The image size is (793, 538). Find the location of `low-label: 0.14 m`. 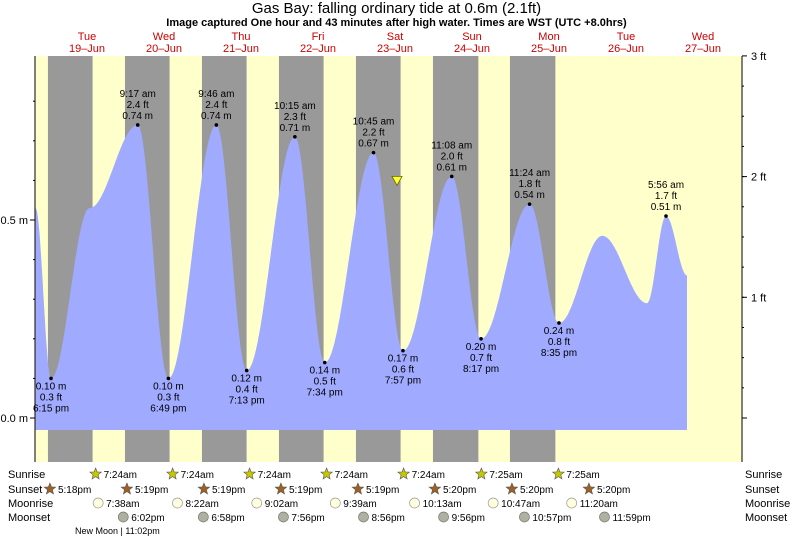

low-label: 0.14 m is located at coordinates (324, 371).